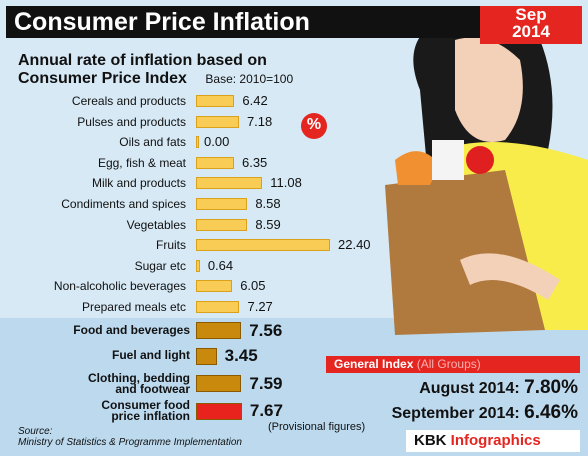  I want to click on date: Sep 2014, so click(531, 23).